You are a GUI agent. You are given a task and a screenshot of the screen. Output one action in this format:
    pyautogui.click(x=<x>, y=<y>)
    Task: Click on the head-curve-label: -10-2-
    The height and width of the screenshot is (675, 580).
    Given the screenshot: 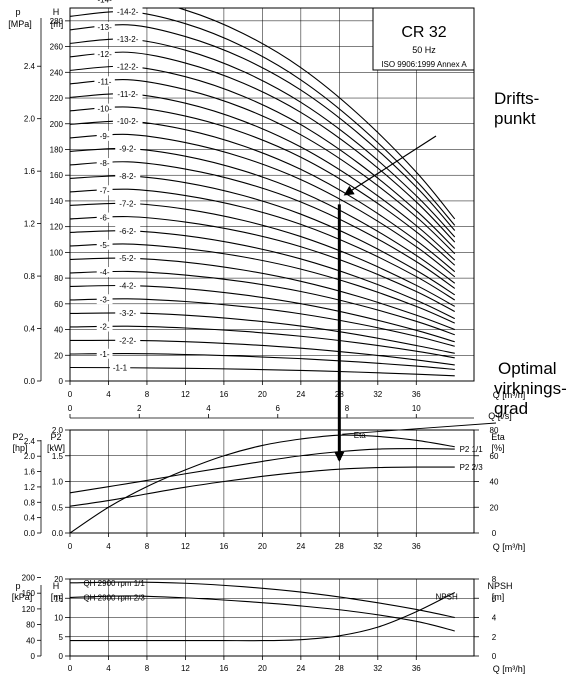 What is the action you would take?
    pyautogui.click(x=128, y=121)
    